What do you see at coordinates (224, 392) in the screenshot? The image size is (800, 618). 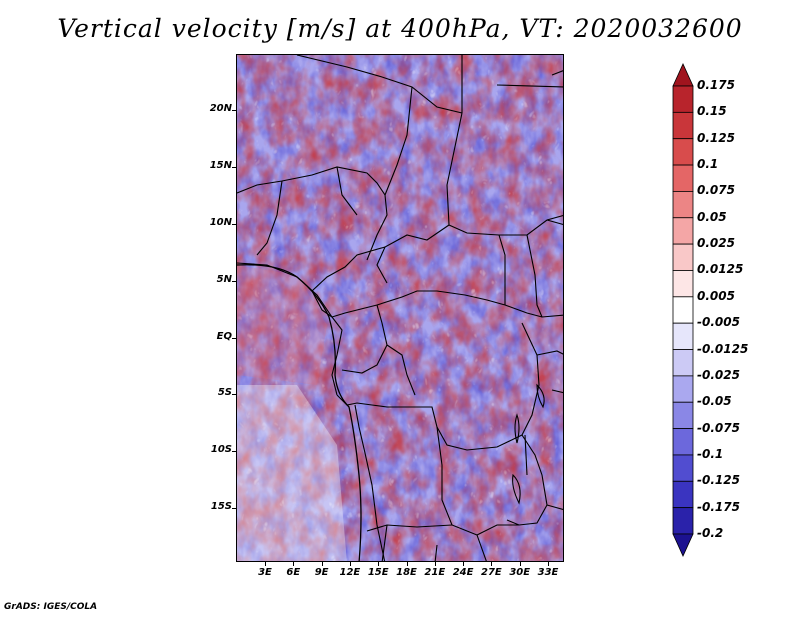 I see `lat-tick-label: 5S` at bounding box center [224, 392].